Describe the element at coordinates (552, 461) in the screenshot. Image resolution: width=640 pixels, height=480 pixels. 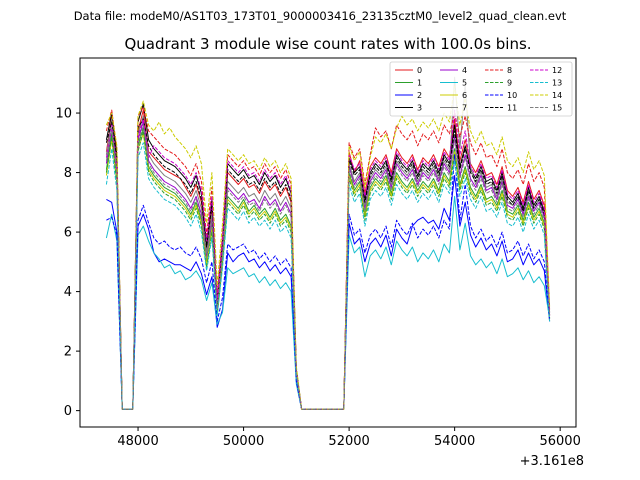
I see `x-axis-offset-label: +3.161e8` at that location.